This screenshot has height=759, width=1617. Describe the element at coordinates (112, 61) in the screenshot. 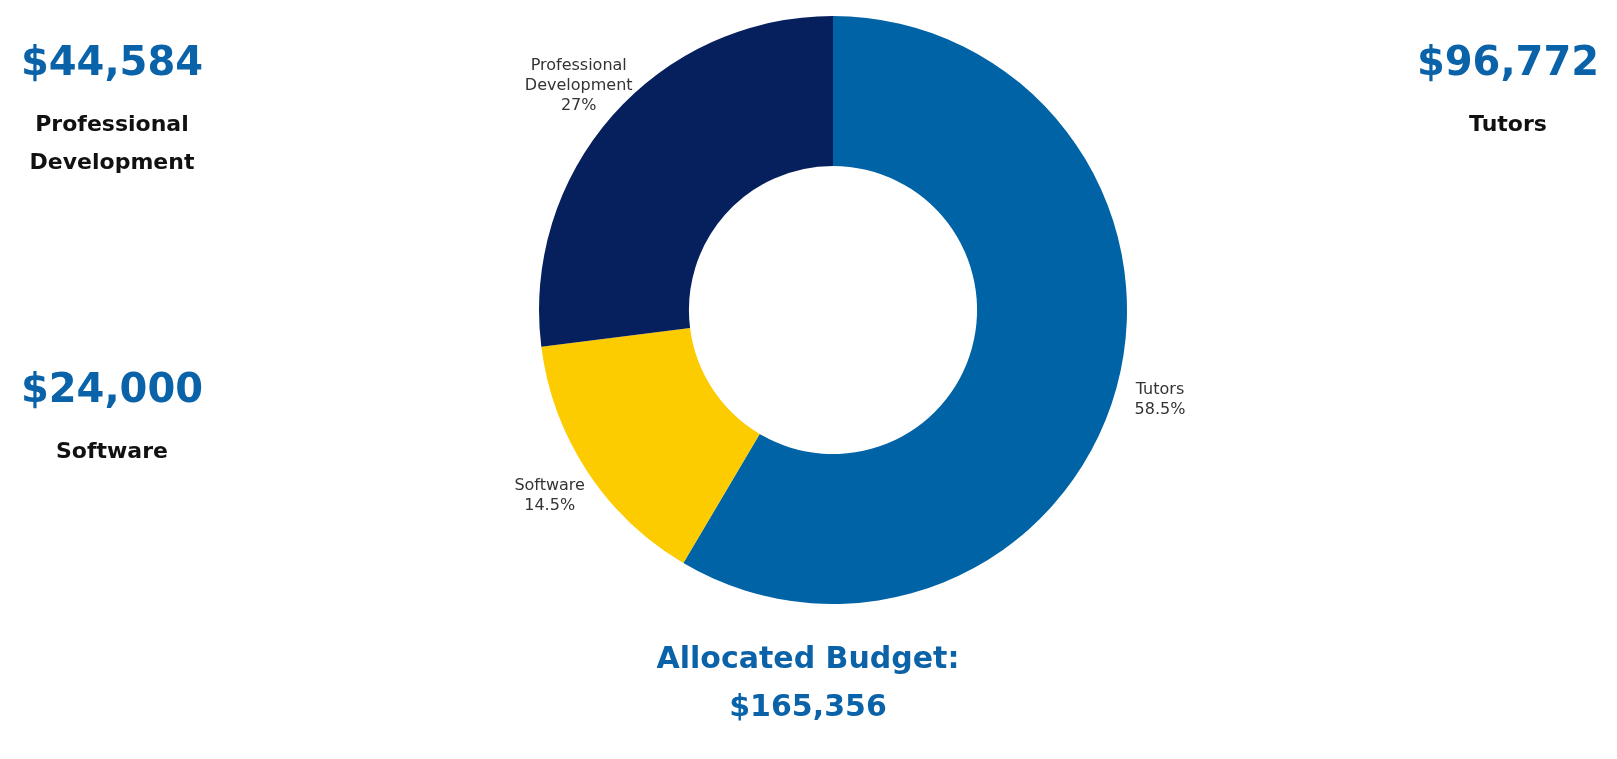

I see `text: $44,584` at that location.